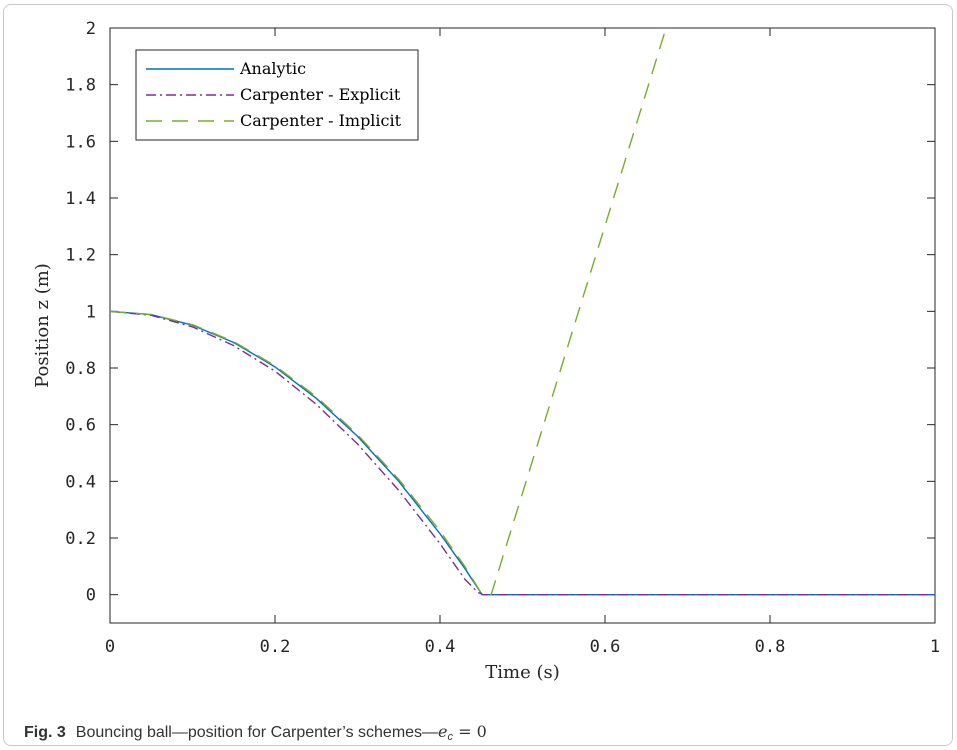 This screenshot has height=750, width=957. What do you see at coordinates (42, 325) in the screenshot?
I see `y-axis-label: Position z (m)` at bounding box center [42, 325].